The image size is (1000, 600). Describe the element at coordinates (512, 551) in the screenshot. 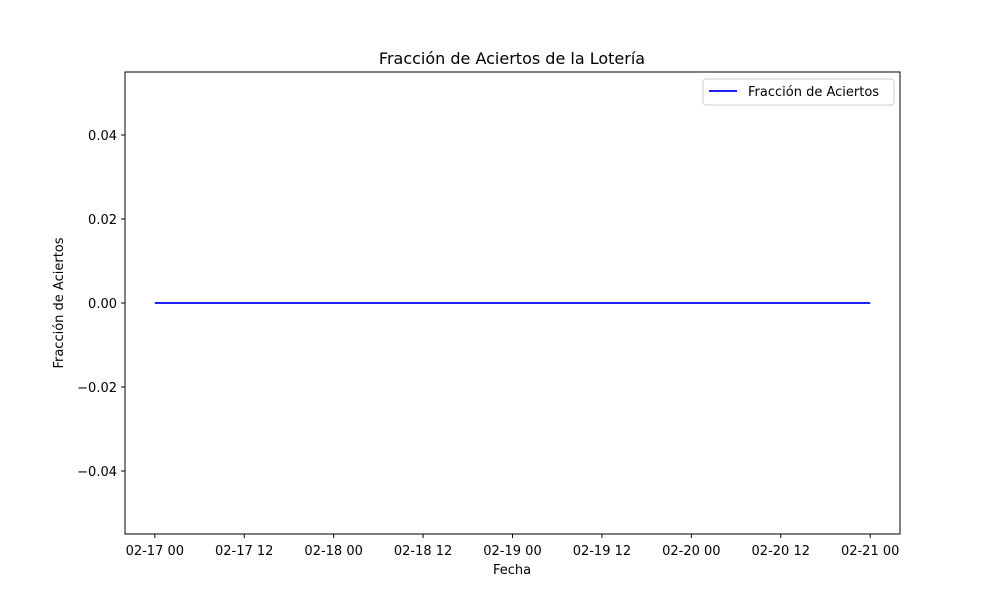

I see `x-tick-label: 02-19 00` at that location.